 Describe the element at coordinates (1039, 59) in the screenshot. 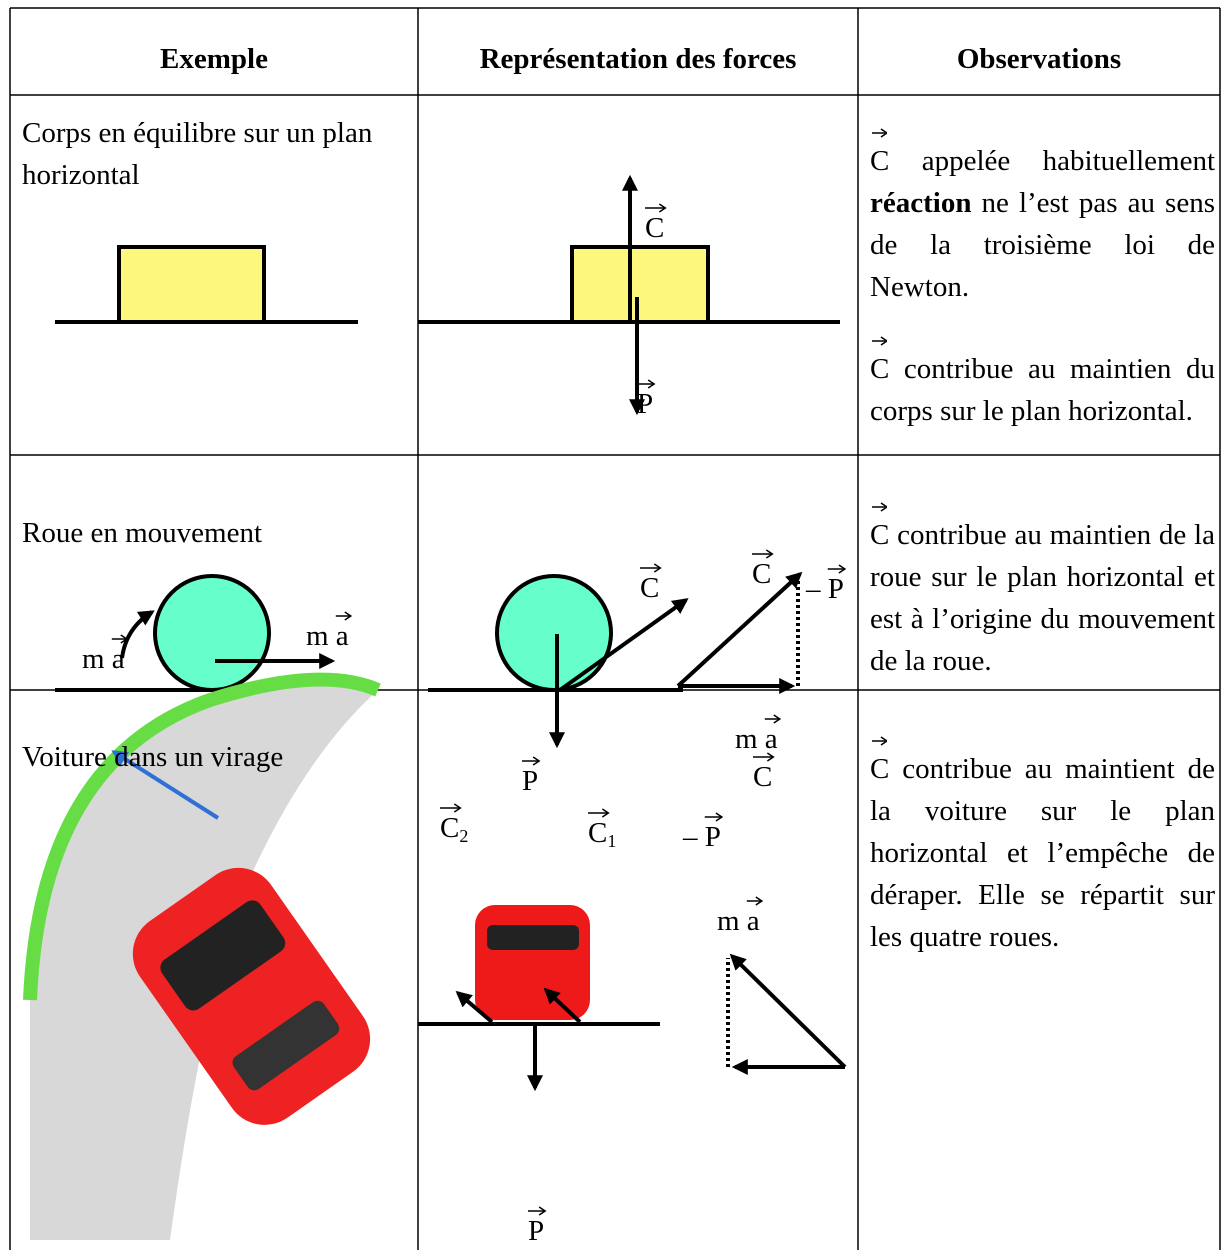

I see `column-header: Observations` at that location.